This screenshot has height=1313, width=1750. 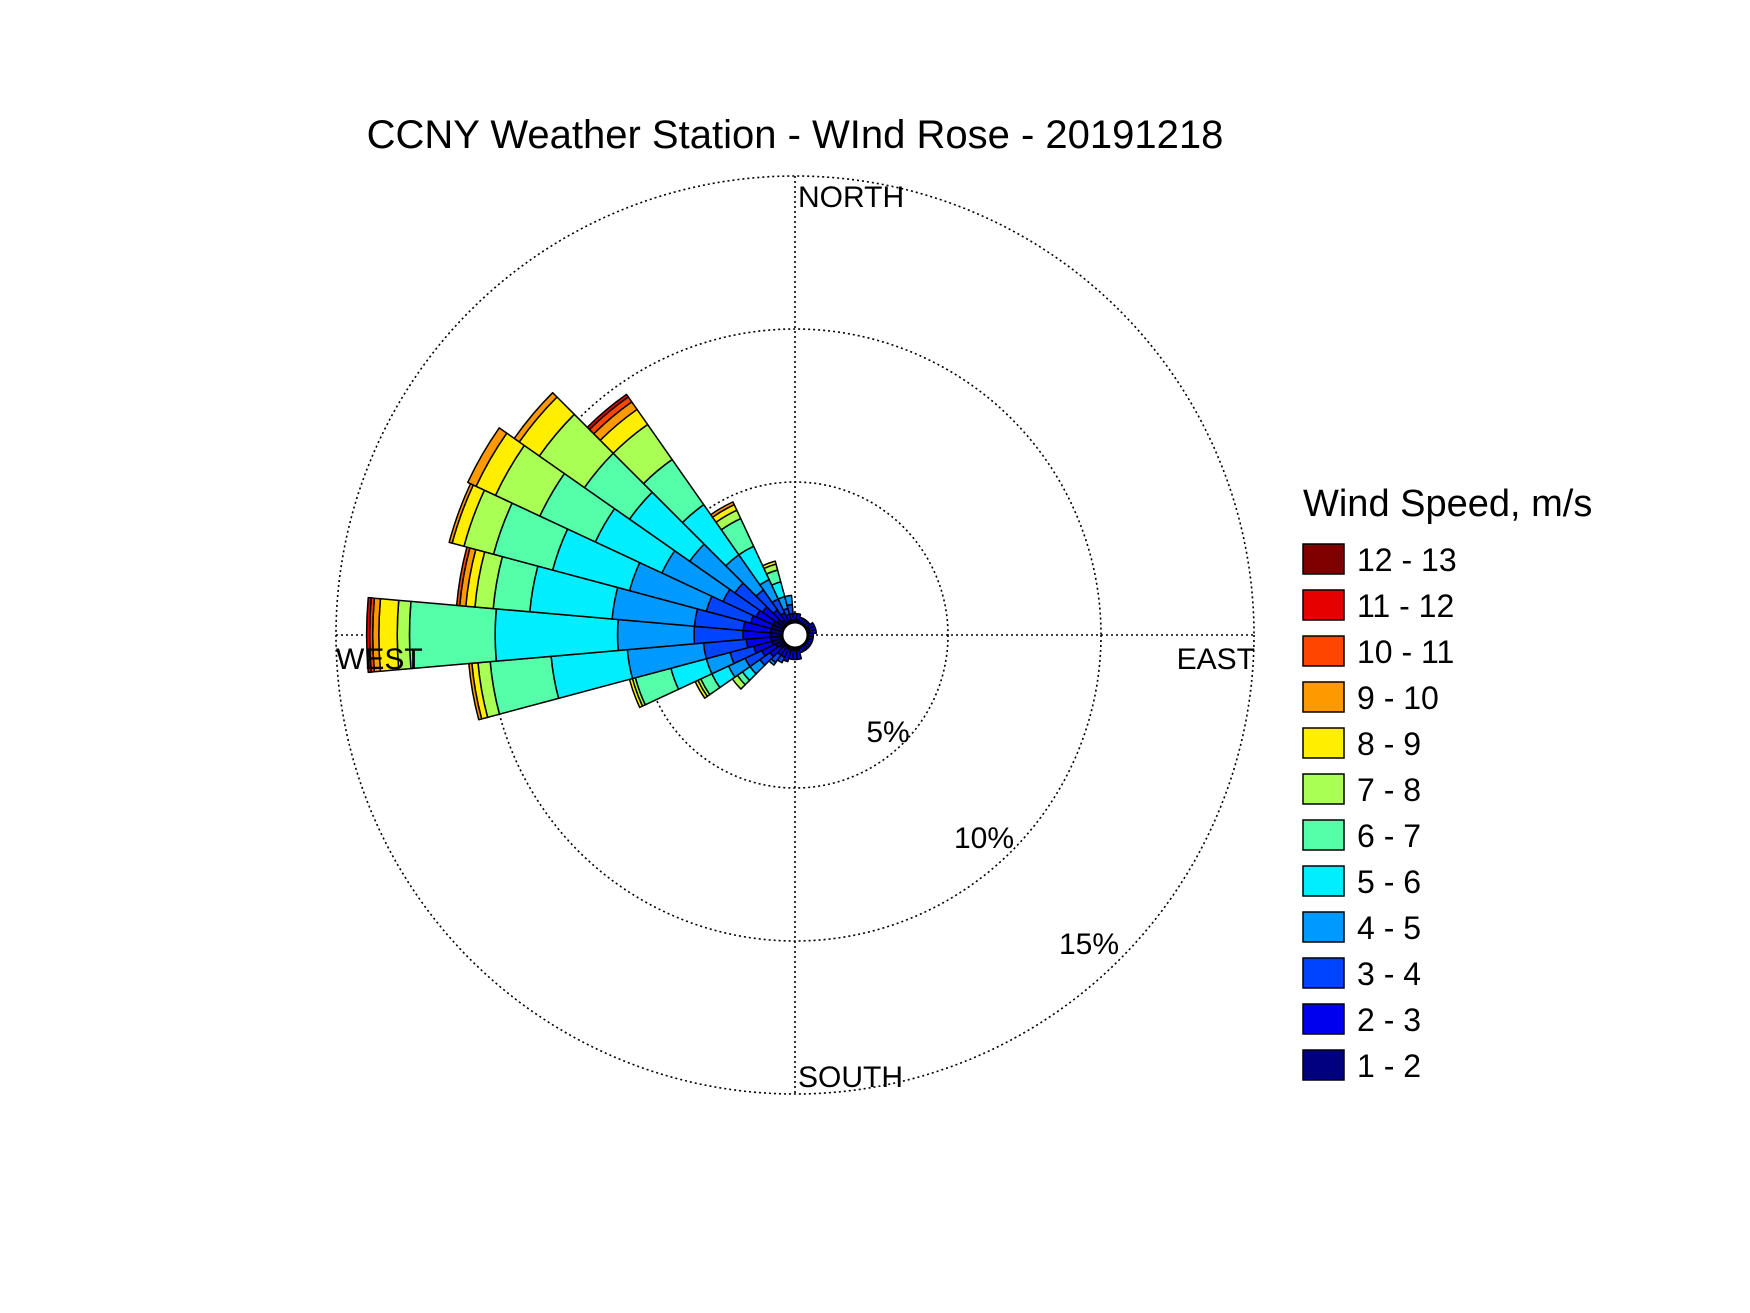 What do you see at coordinates (1405, 606) in the screenshot?
I see `legend-label-11-12: 11 - 12` at bounding box center [1405, 606].